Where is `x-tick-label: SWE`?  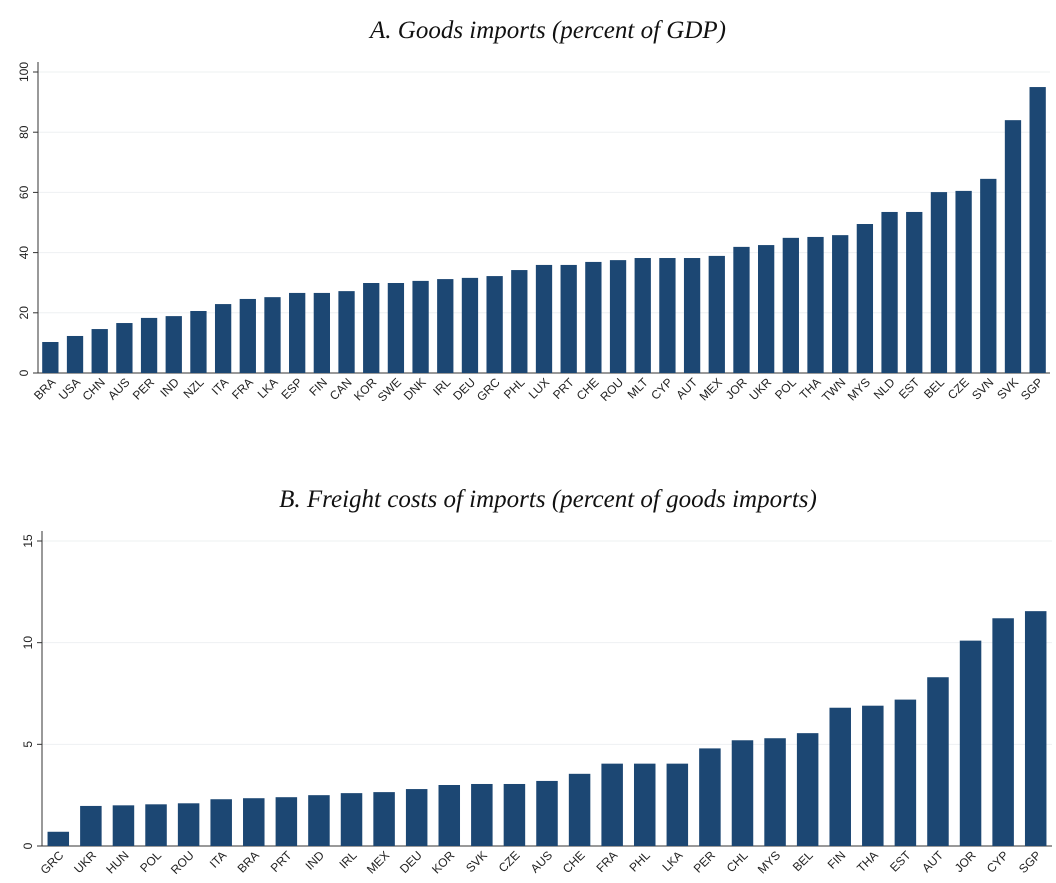
x-tick-label: SWE is located at coordinates (389, 389).